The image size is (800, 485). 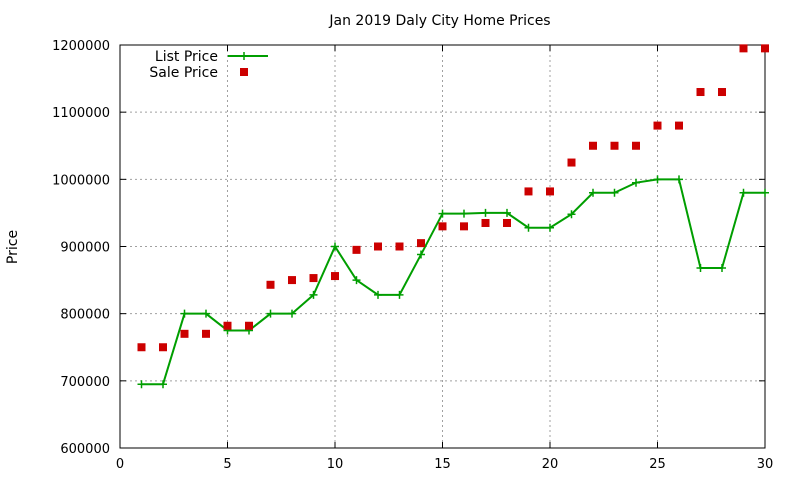 I want to click on x-tick-label: 20, so click(x=550, y=464).